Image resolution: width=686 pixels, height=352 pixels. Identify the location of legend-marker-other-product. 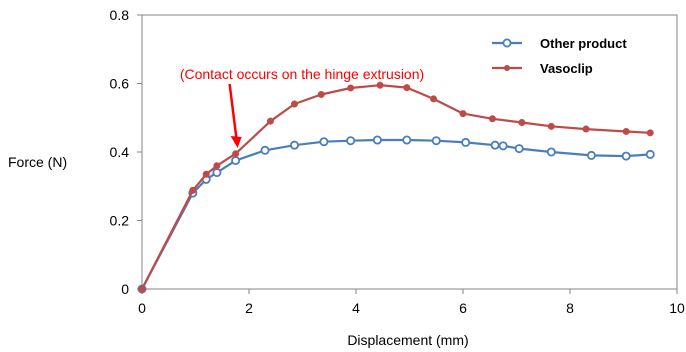
(507, 43).